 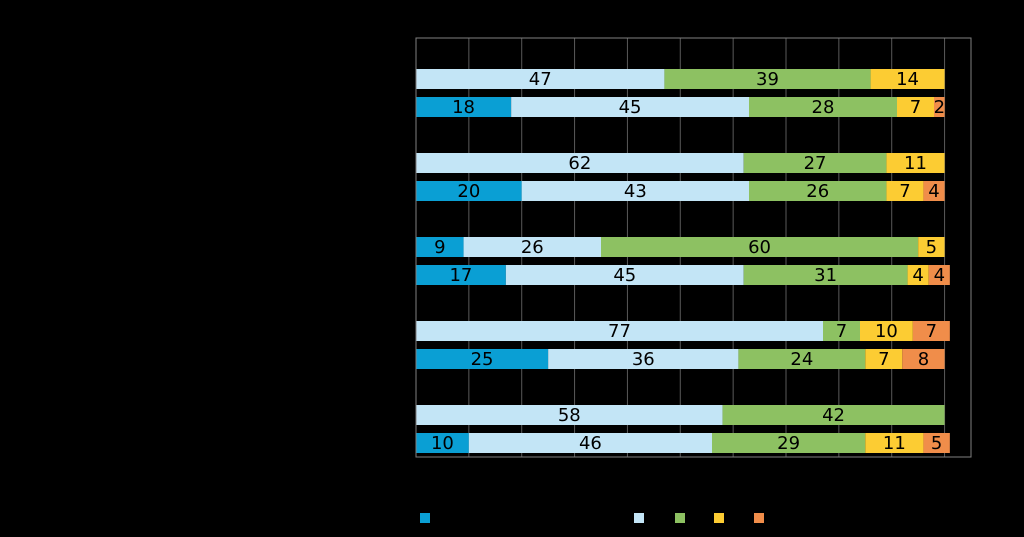 I want to click on data-label-row-3-series-4: 11, so click(x=915, y=163).